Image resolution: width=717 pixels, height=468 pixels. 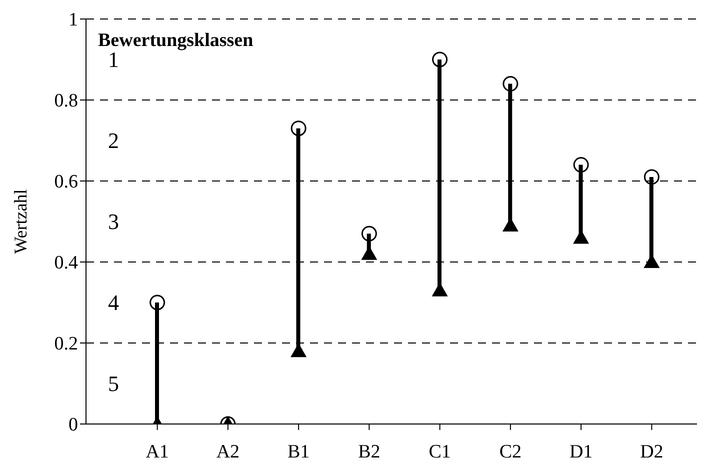 I want to click on x-tick-label: B1, so click(x=298, y=451).